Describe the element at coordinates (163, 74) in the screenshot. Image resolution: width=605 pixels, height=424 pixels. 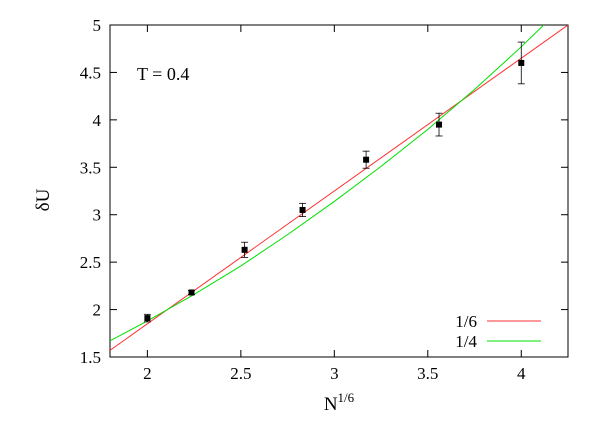
I see `annotation: T = 0.4` at that location.